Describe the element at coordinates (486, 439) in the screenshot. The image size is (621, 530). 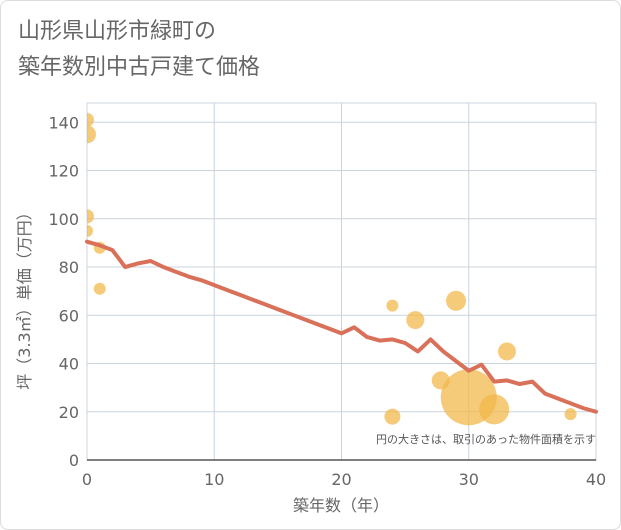
I see `bubble-size-note: 円の大きさは、取引のあった物件面積を示す` at that location.